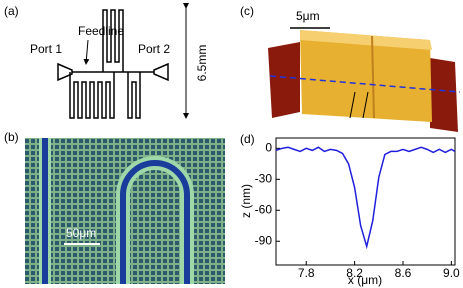 The width and height of the screenshot is (463, 288). Describe the element at coordinates (264, 240) in the screenshot. I see `y-tick-label: -90` at that location.